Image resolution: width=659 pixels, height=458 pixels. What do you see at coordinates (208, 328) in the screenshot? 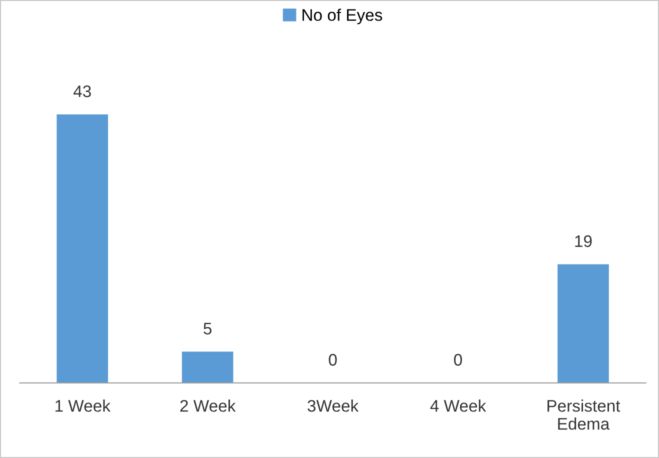
I see `data-label: 5` at bounding box center [208, 328].